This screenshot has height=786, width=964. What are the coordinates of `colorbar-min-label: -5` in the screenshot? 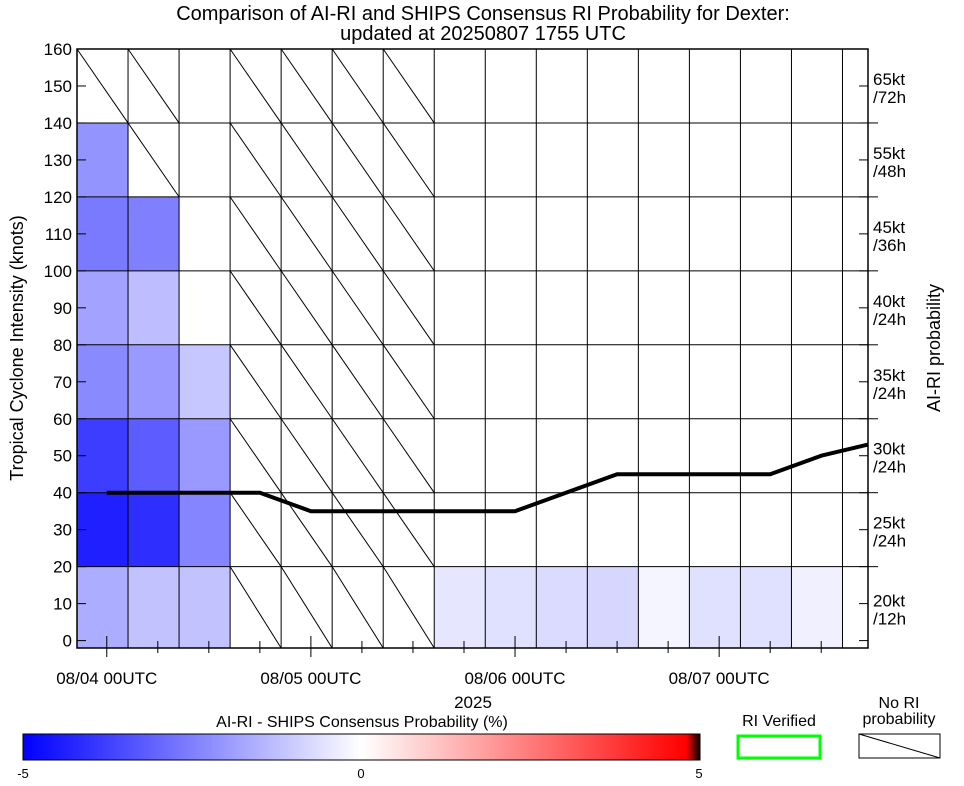 It's located at (23, 773).